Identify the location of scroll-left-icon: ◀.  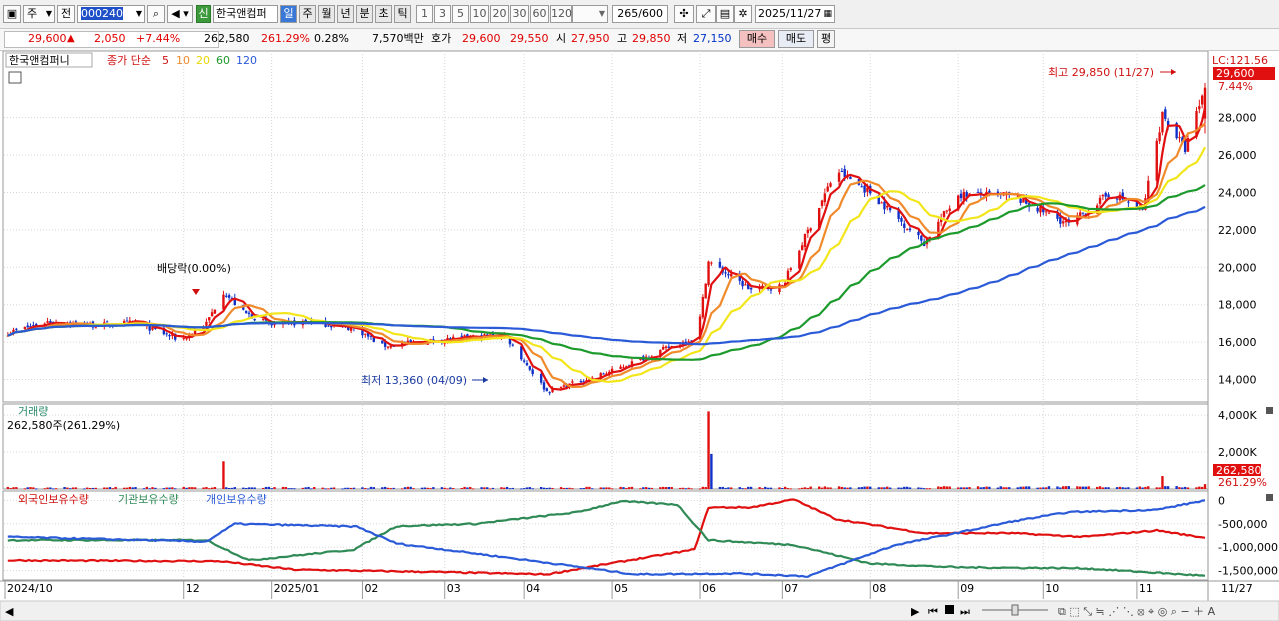
(9, 611).